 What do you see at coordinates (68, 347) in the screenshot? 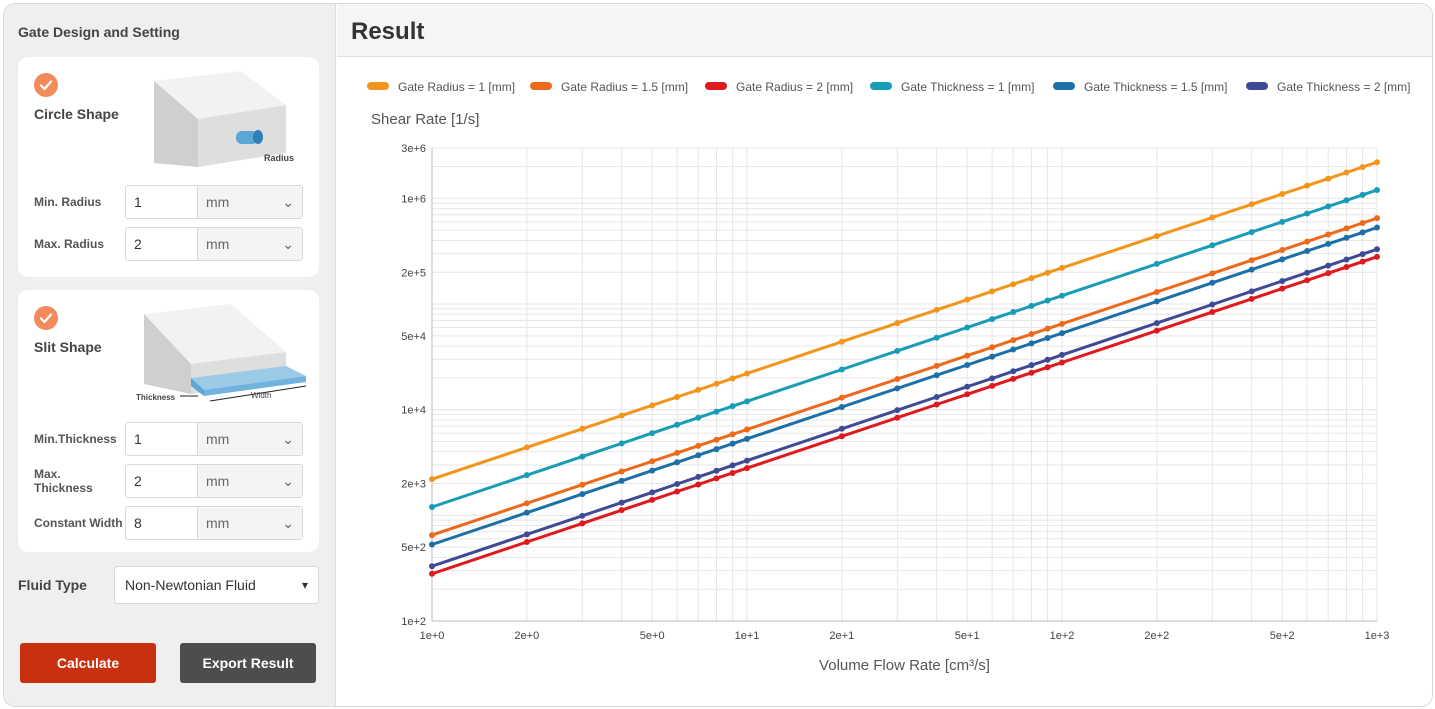
I see `slit-shape-title: Slit Shape` at bounding box center [68, 347].